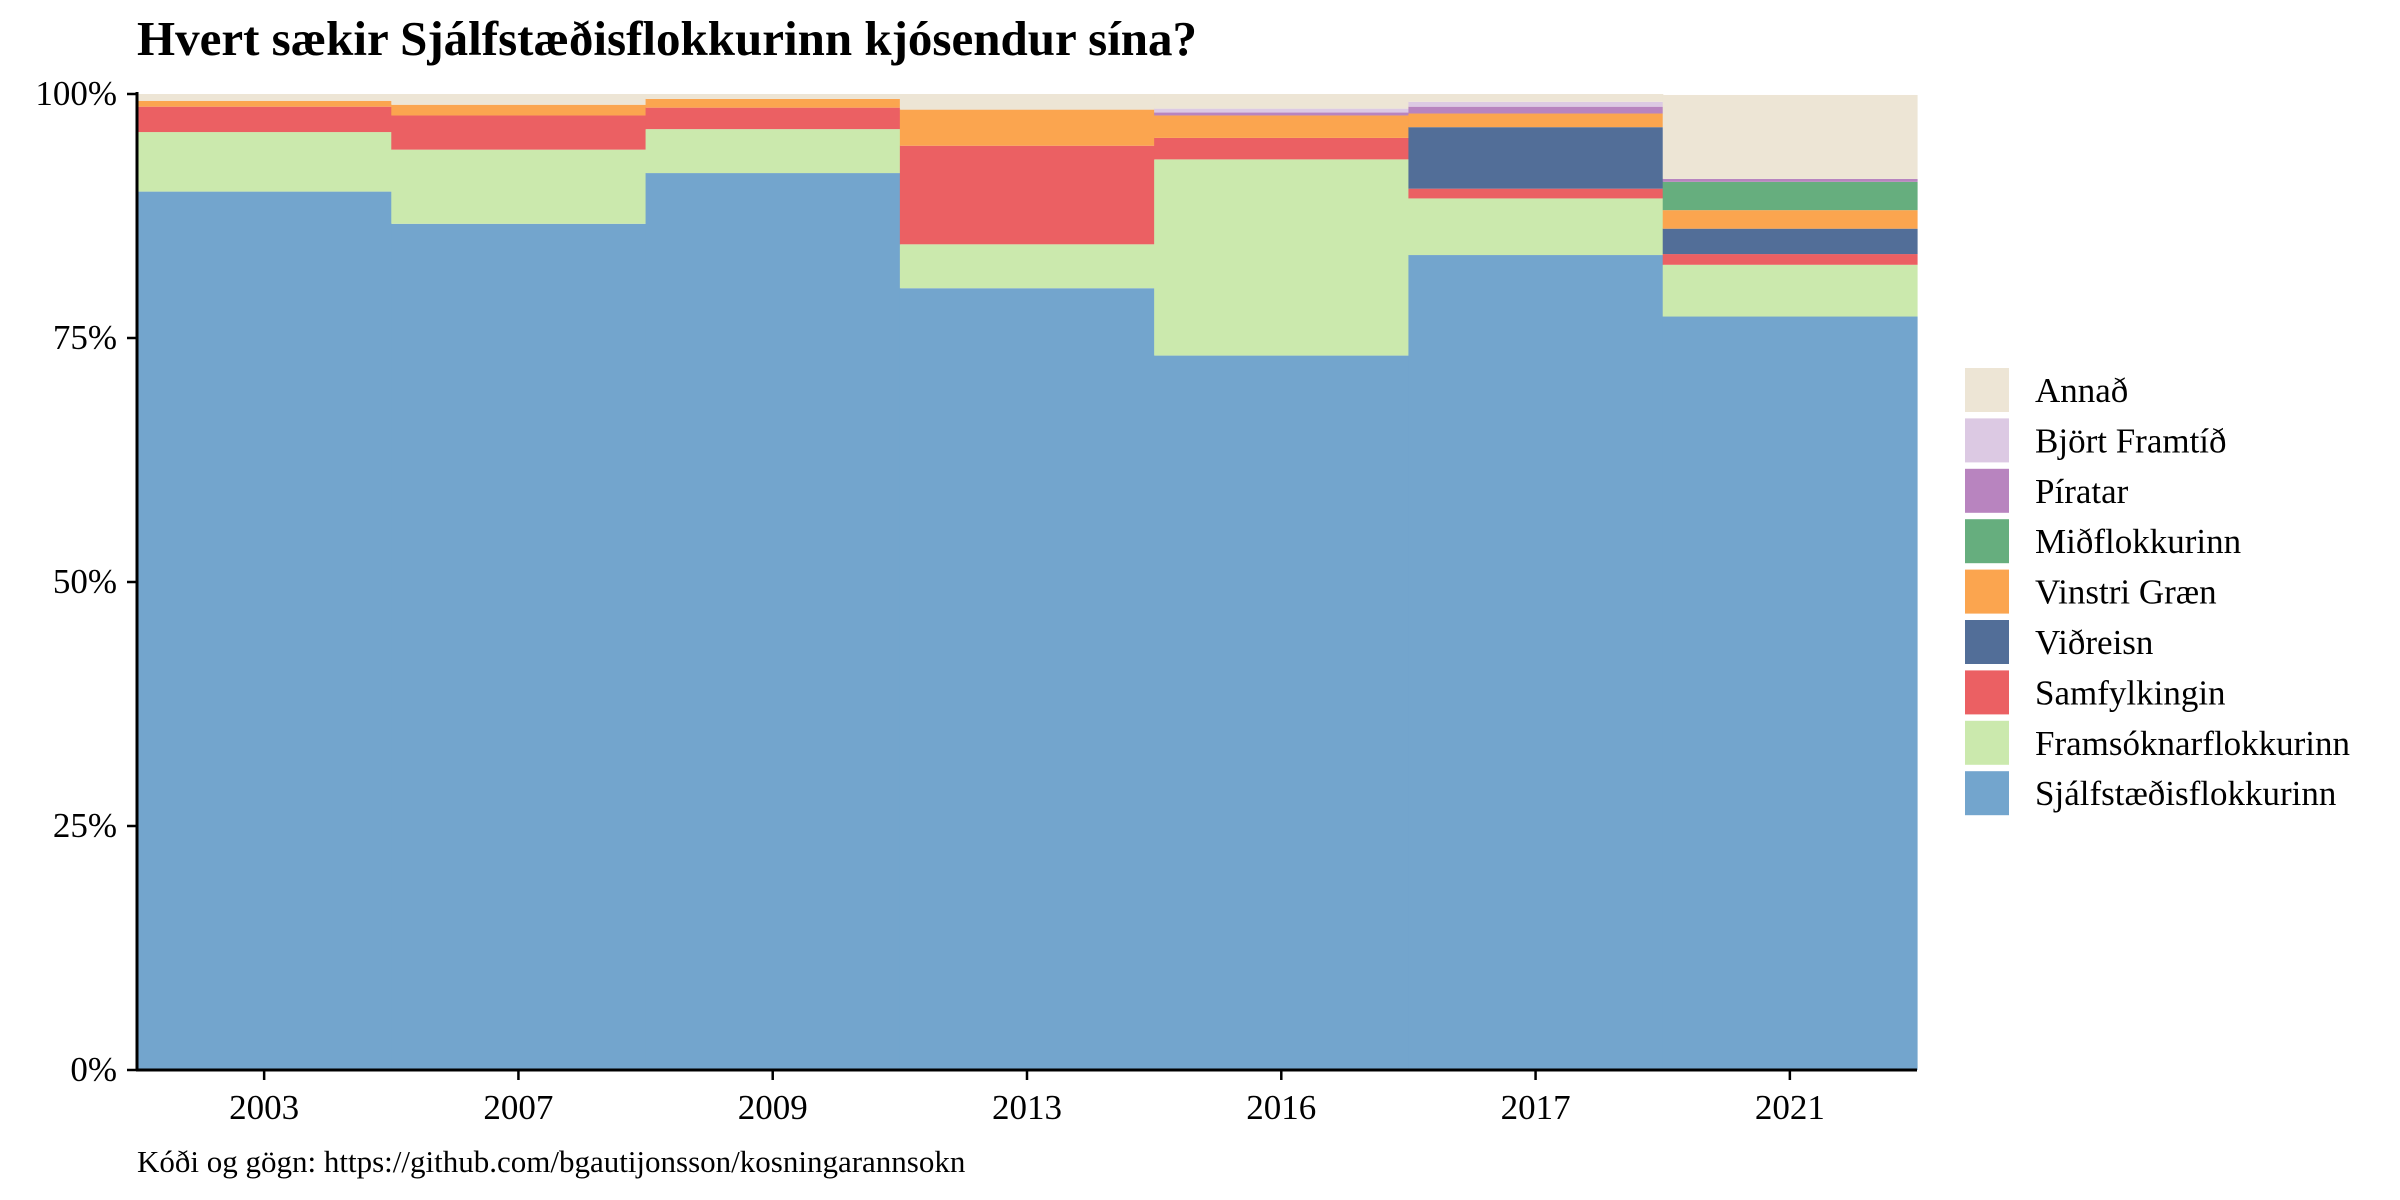 This screenshot has width=2400, height=1200. What do you see at coordinates (773, 1107) in the screenshot?
I see `x-tick-label: 2009` at bounding box center [773, 1107].